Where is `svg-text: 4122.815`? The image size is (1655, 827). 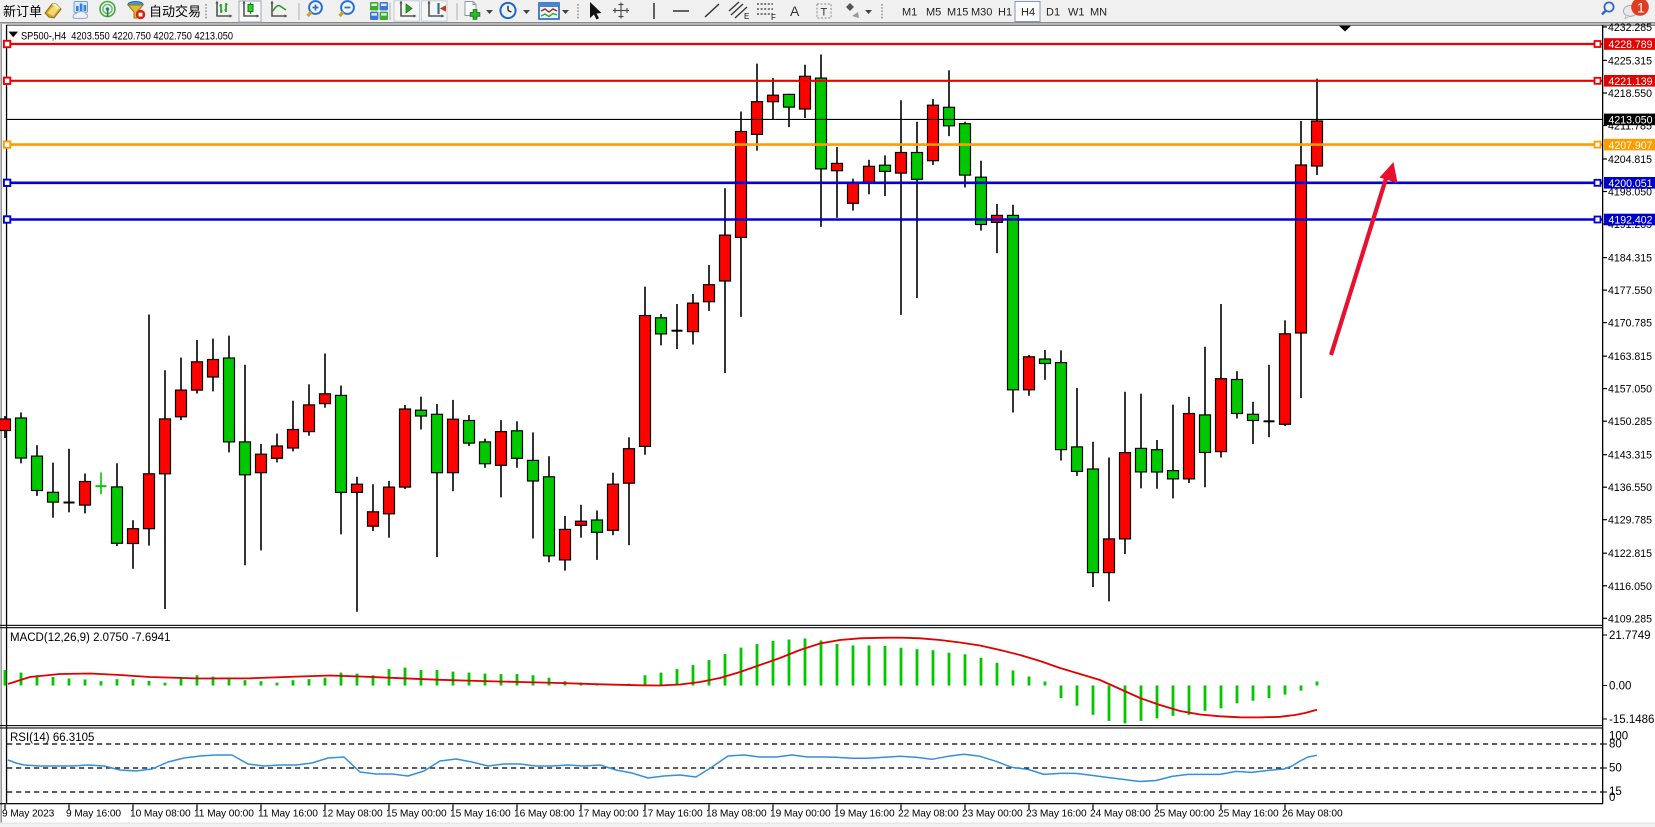 svg-text: 4122.815 is located at coordinates (1630, 554).